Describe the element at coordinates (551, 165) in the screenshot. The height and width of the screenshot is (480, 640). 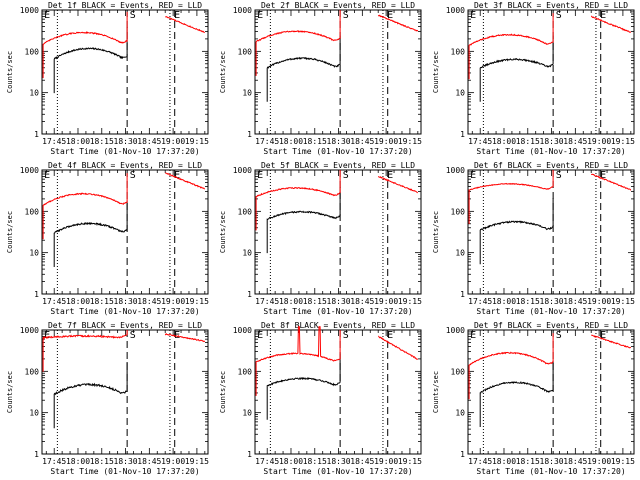
I see `panel-title: Det 6f BLACK = Events, RED = LLD` at that location.